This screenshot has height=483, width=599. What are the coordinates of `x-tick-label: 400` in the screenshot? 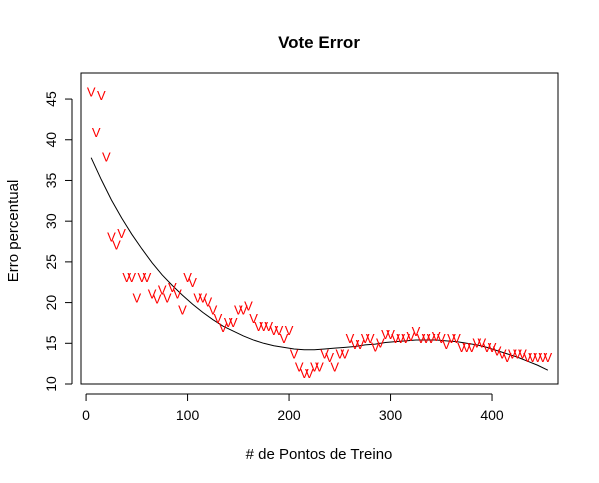 It's located at (492, 415).